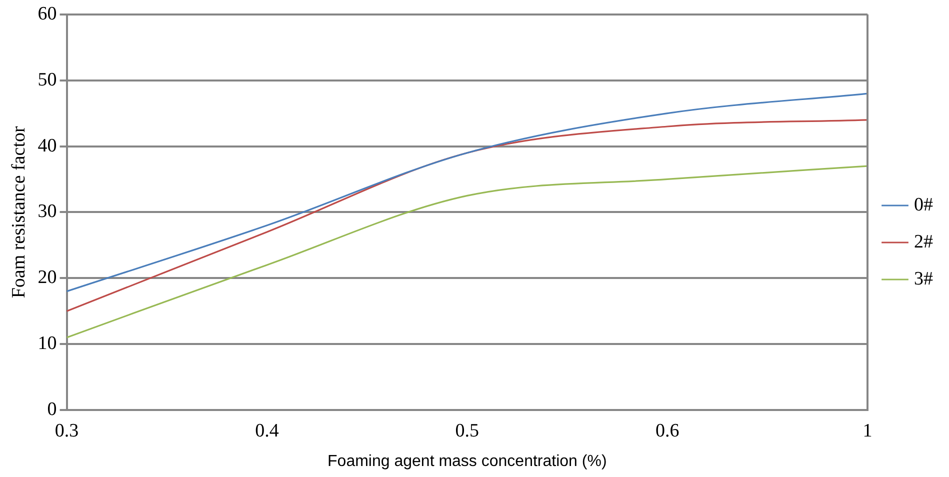  Describe the element at coordinates (47, 343) in the screenshot. I see `y-tick-label: 10` at that location.